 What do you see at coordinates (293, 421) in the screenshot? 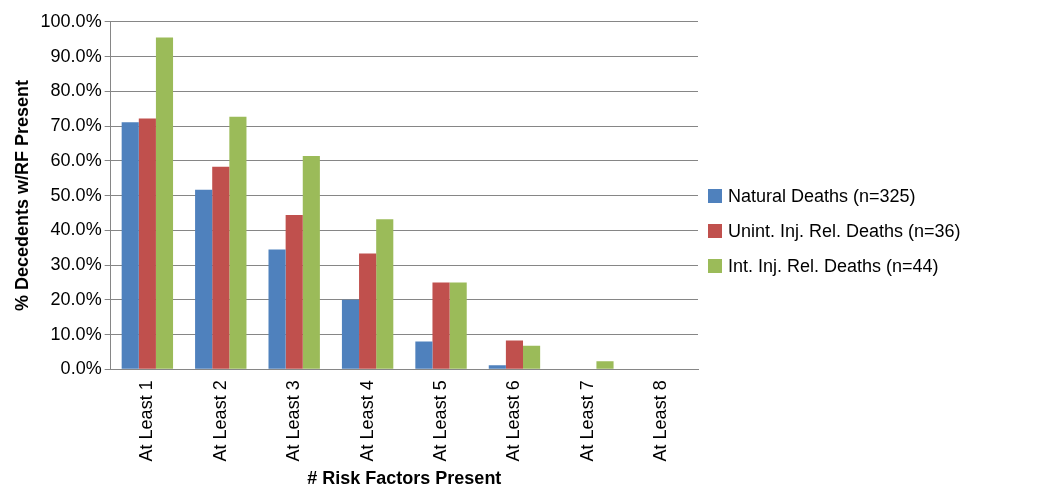
I see `x-tick-label: At Least 3` at bounding box center [293, 421].